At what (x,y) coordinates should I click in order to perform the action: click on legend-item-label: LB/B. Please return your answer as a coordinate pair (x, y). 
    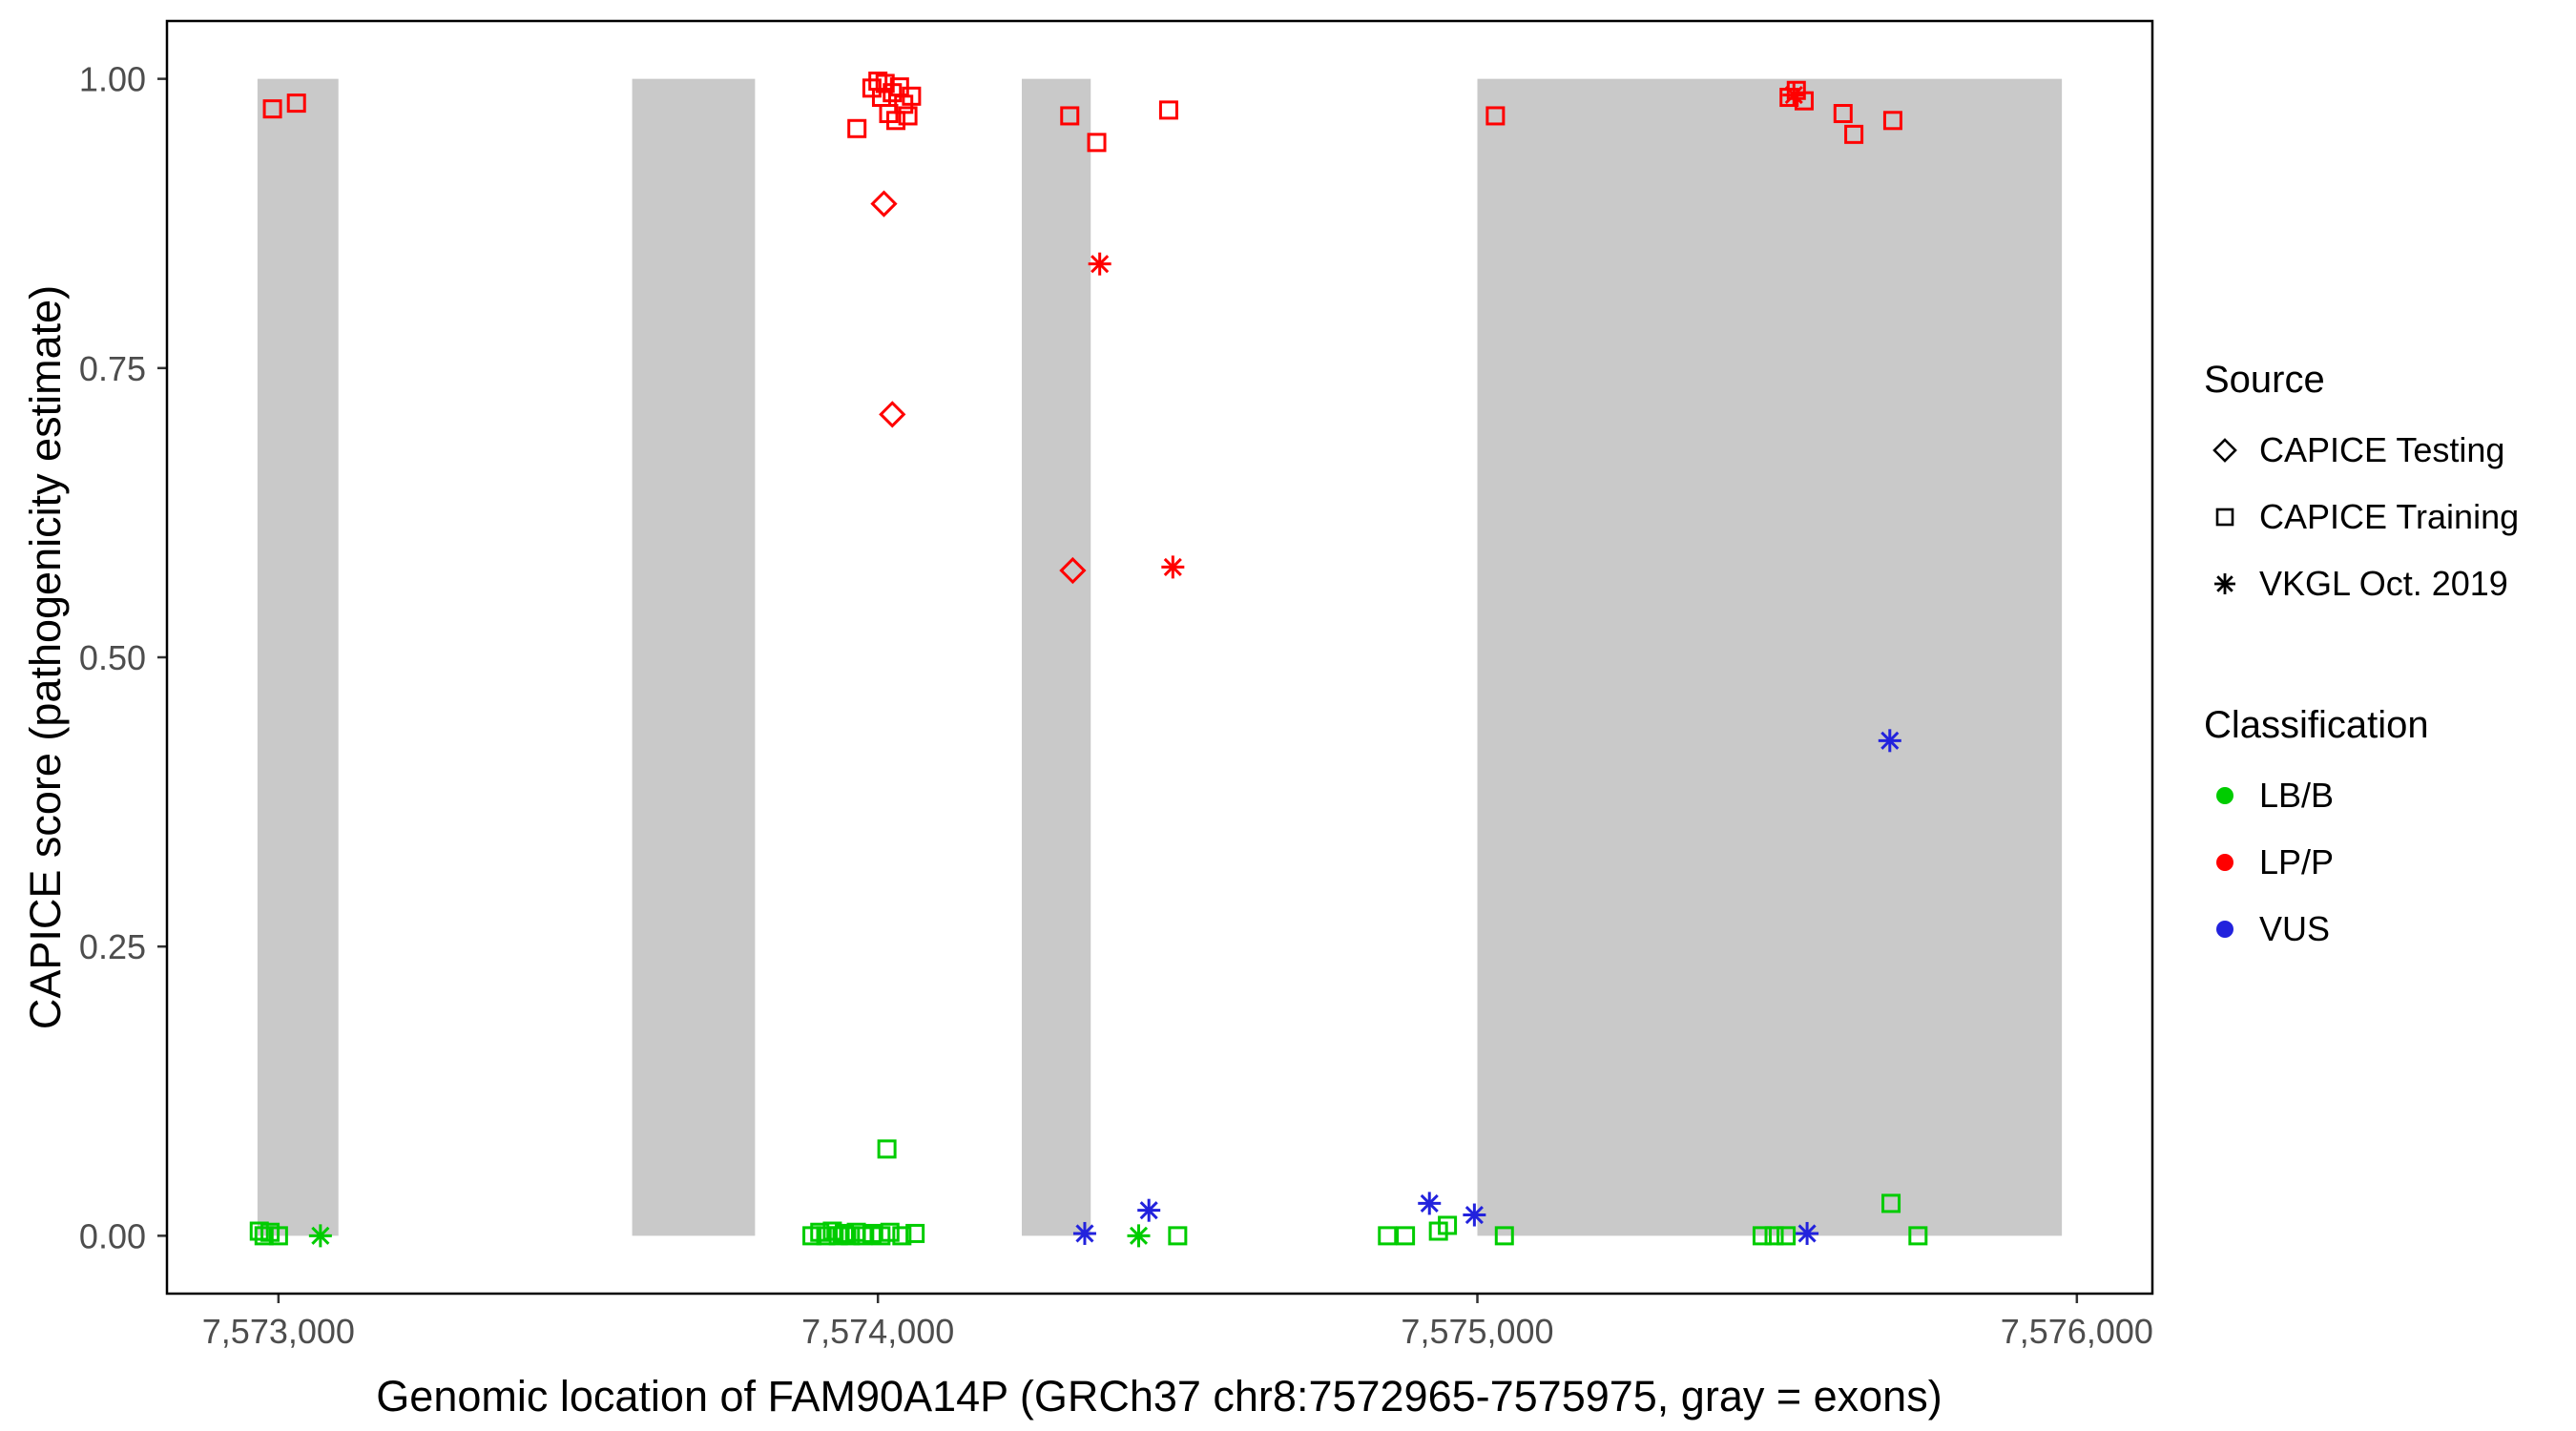
    Looking at the image, I should click on (2297, 795).